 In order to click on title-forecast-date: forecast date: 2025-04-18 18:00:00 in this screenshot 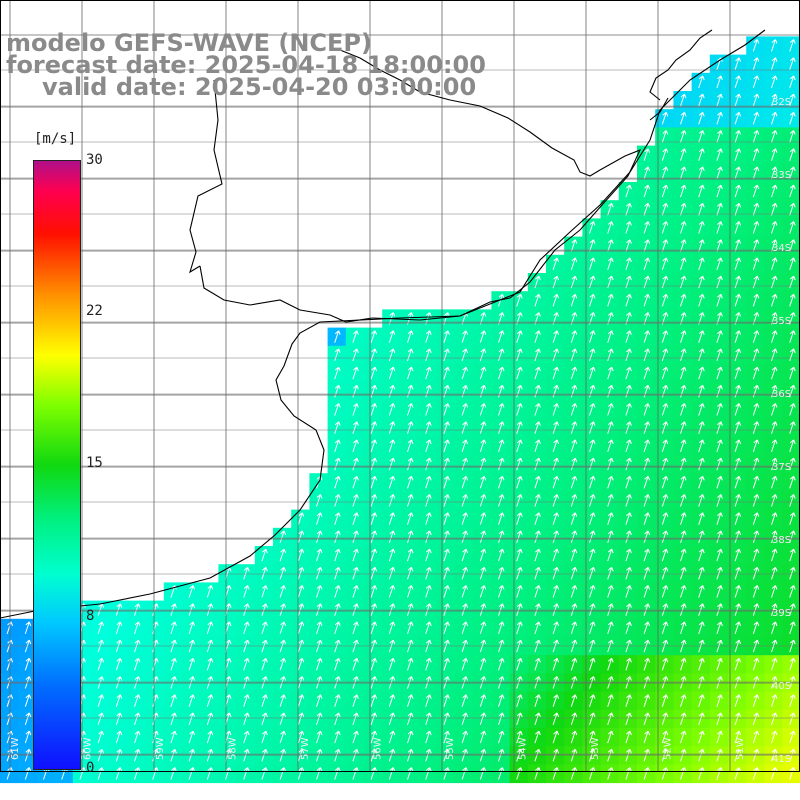, I will do `click(246, 65)`.